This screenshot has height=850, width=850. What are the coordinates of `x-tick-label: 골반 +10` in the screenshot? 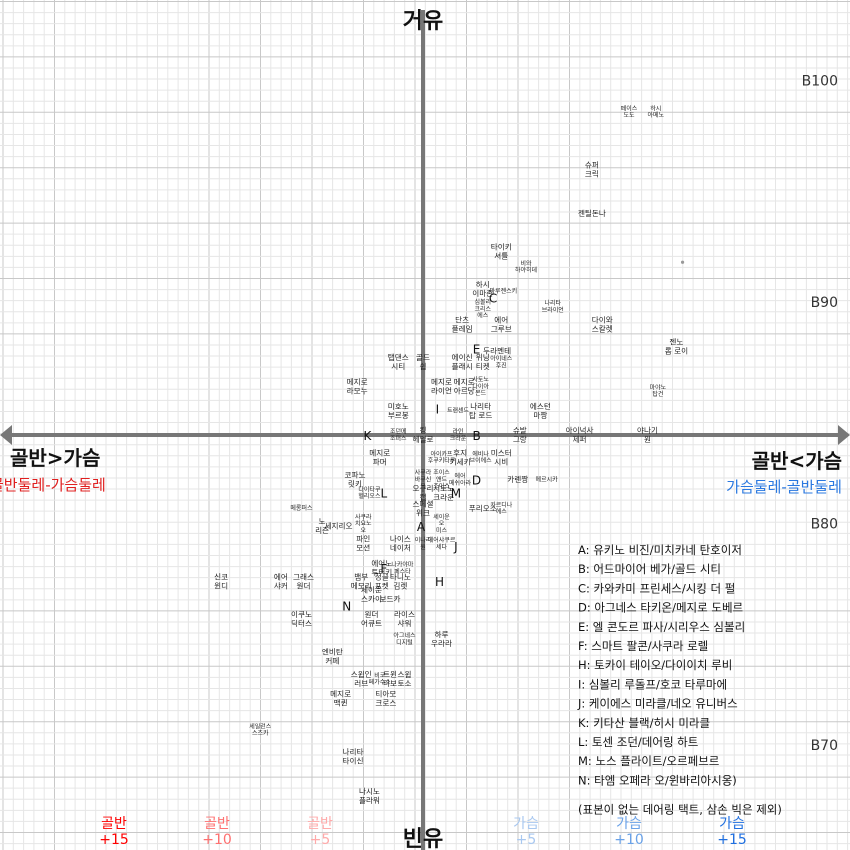 It's located at (217, 832).